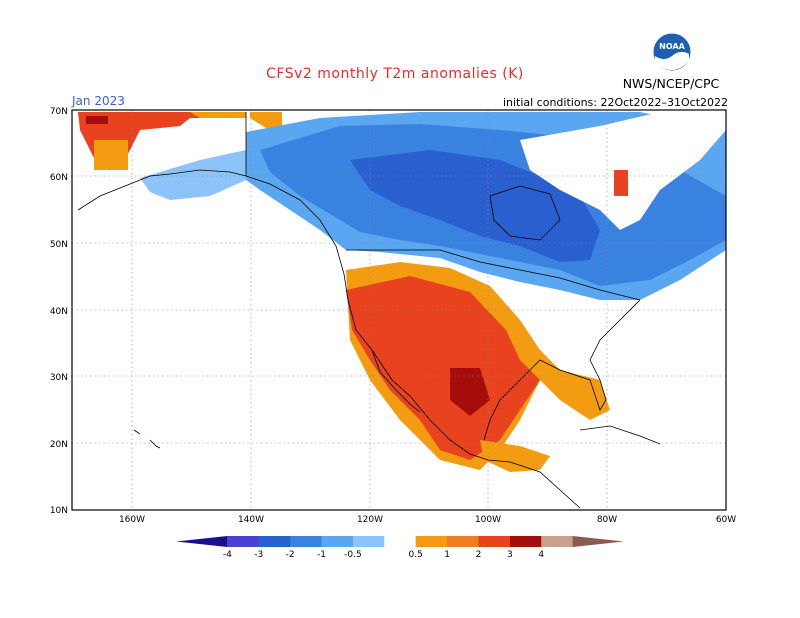 The height and width of the screenshot is (618, 800). Describe the element at coordinates (515, 456) in the screenshot. I see `mexico-south-warm` at that location.